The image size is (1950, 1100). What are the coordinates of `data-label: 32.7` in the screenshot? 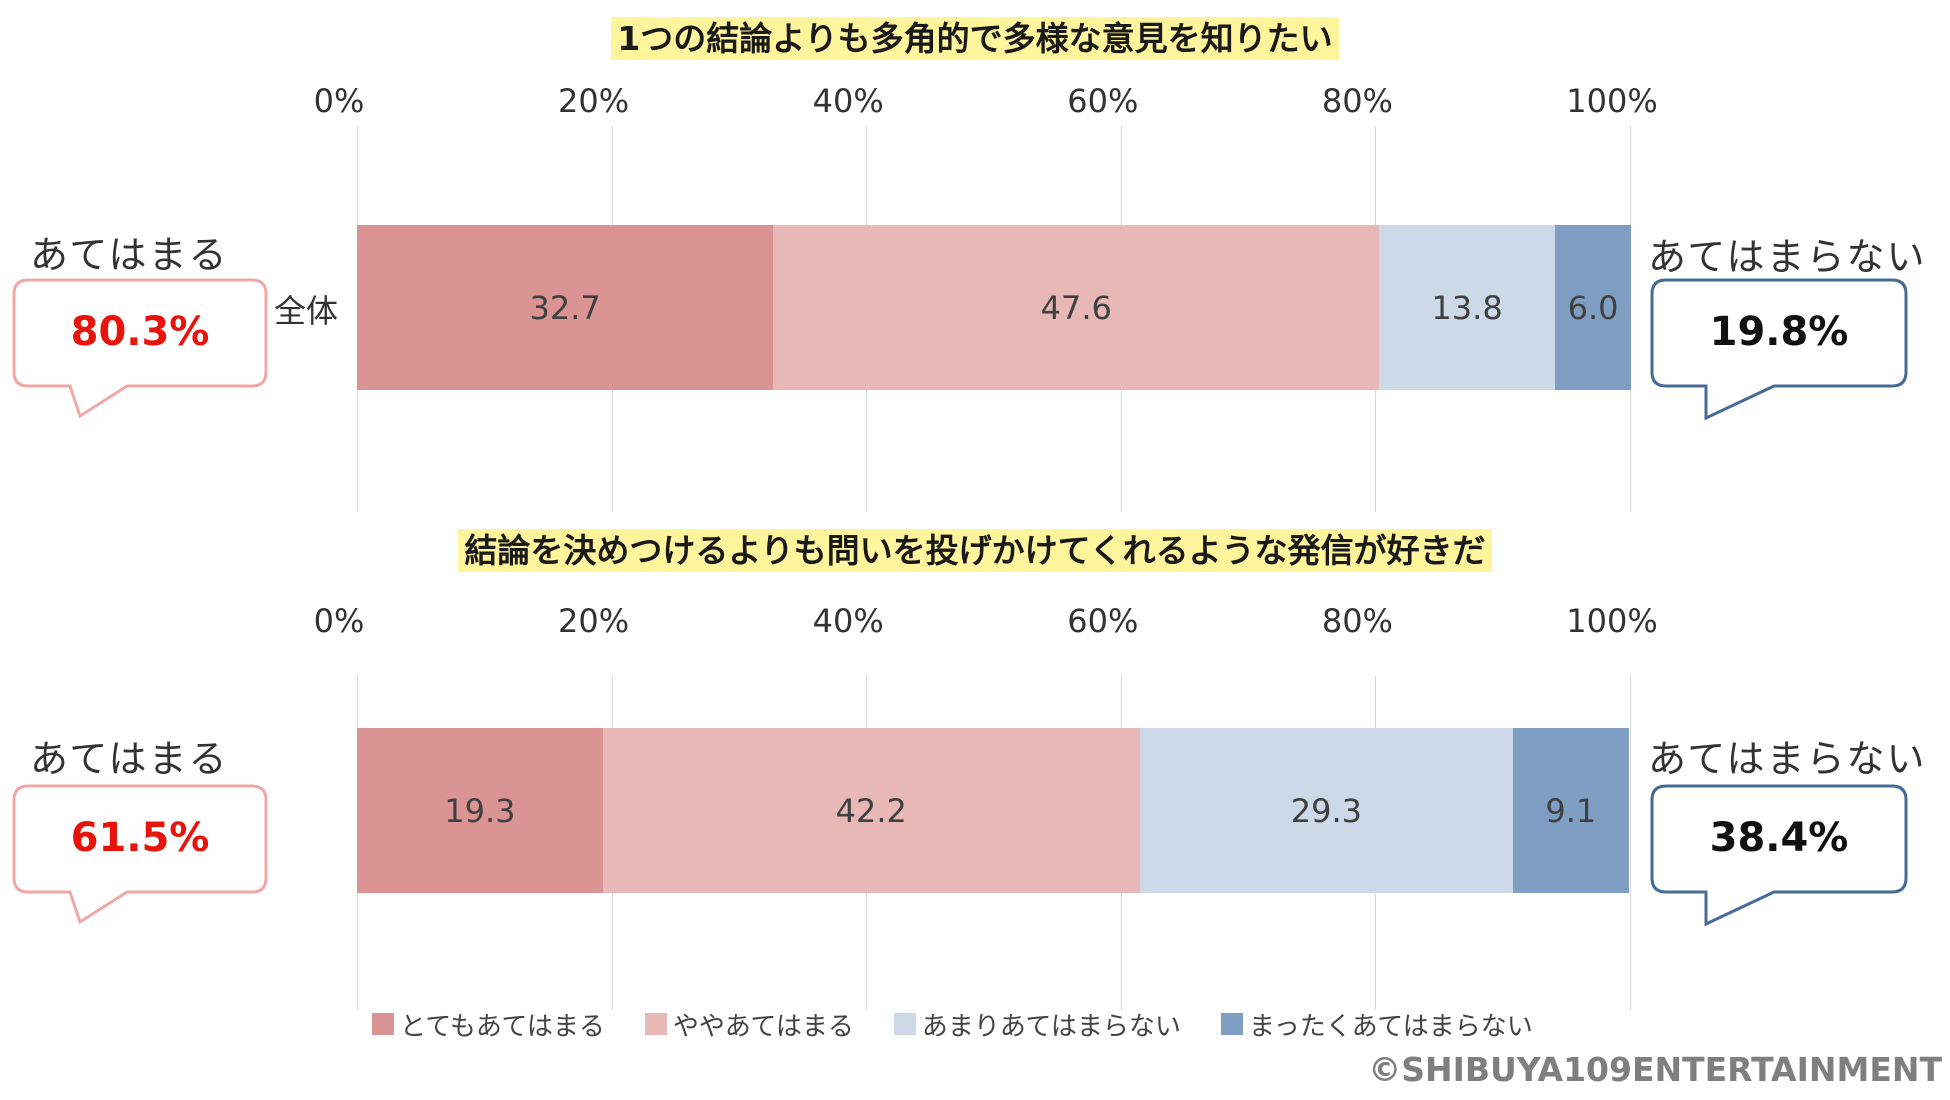 It's located at (565, 307).